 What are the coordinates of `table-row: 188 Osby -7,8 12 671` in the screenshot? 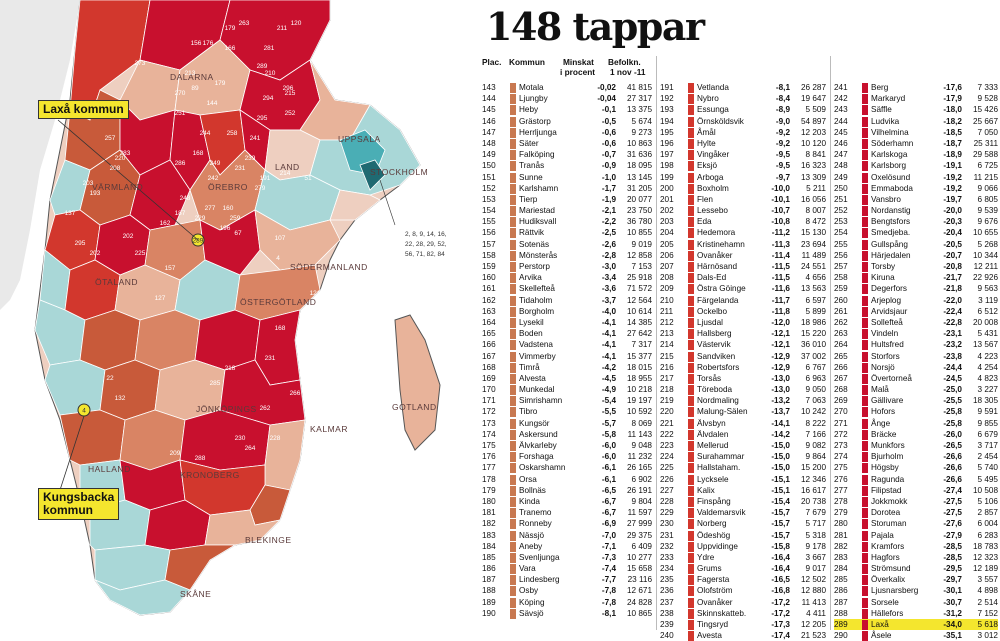 It's located at (567, 591).